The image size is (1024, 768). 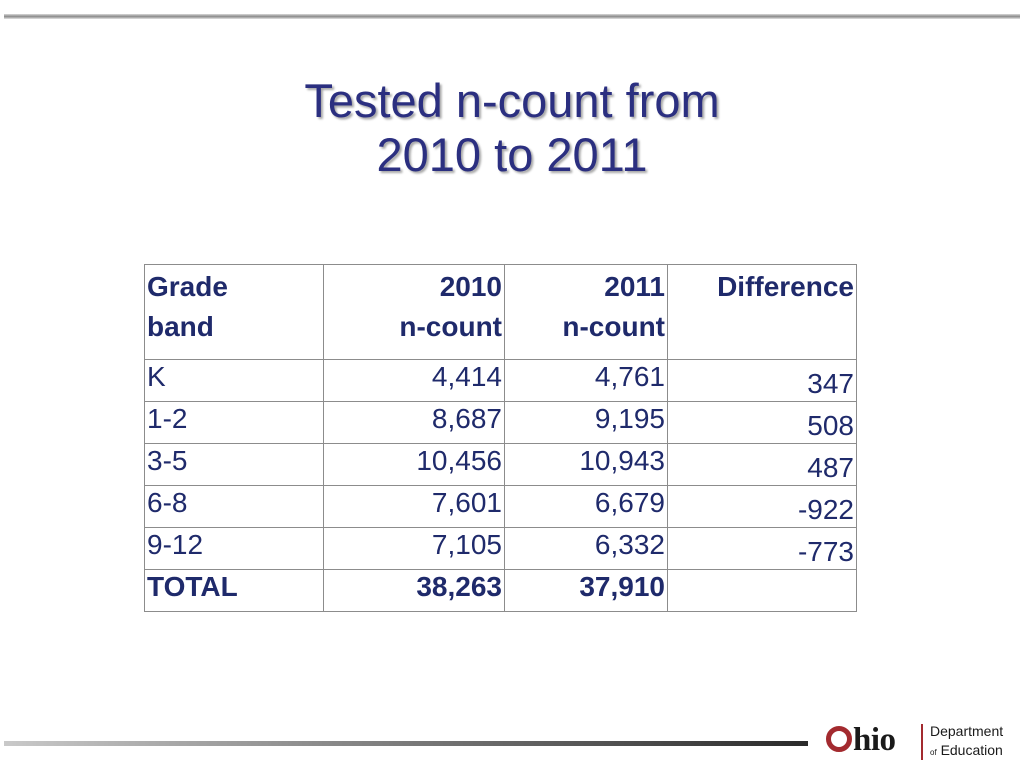 What do you see at coordinates (874, 740) in the screenshot?
I see `logo-wordmark: hio` at bounding box center [874, 740].